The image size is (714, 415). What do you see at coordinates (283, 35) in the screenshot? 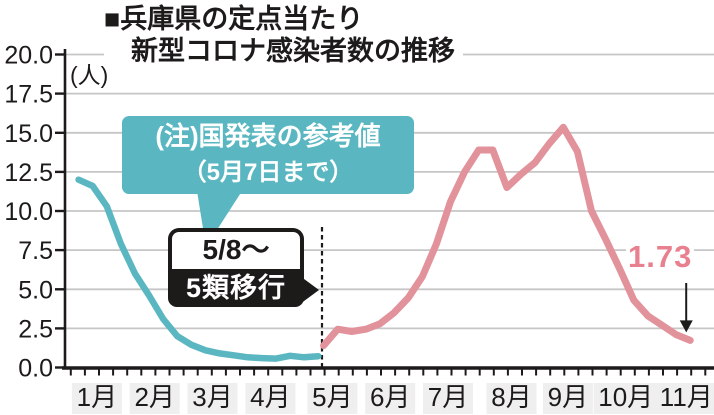
I see `chart-title: ■兵庫県の定点当たり 新型コロナ感染者数の推移` at bounding box center [283, 35].